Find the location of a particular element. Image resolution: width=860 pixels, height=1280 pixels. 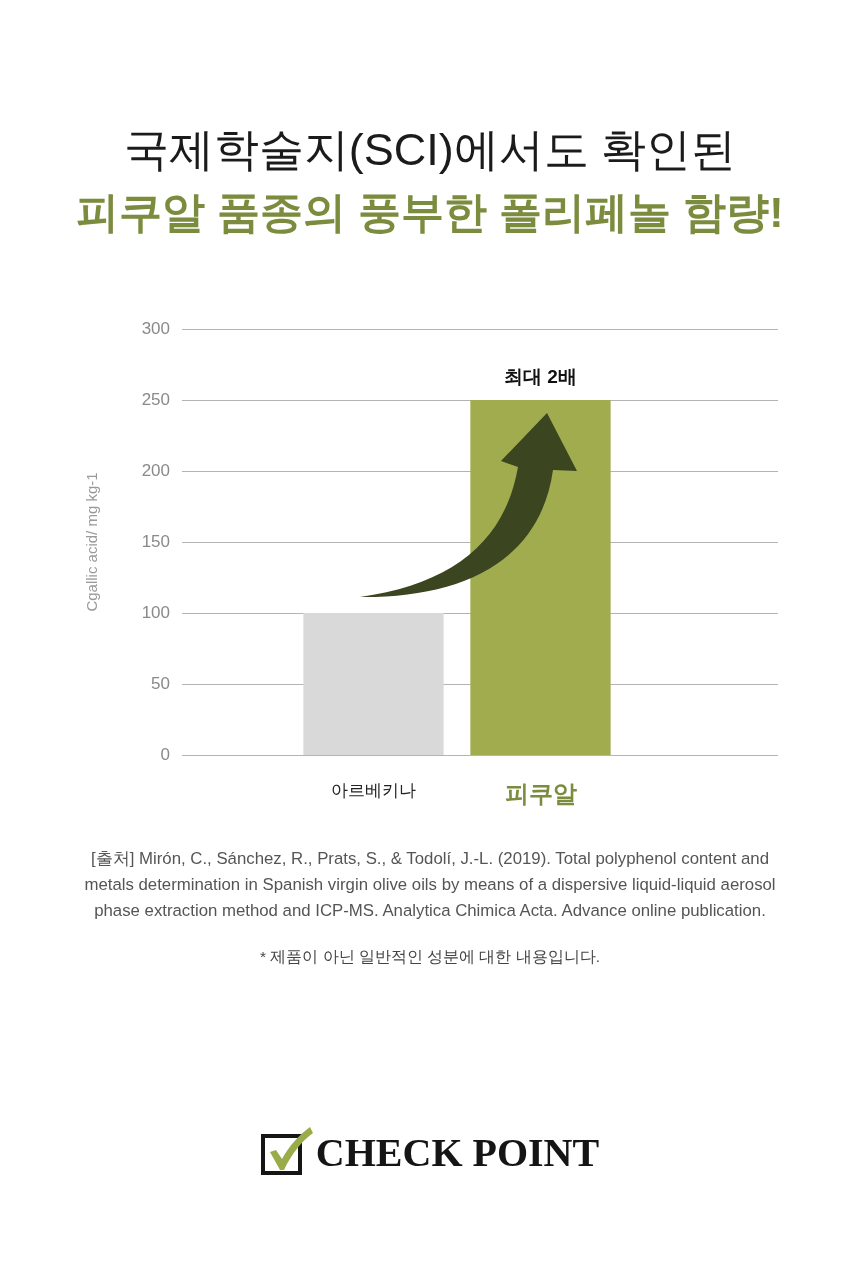

text: [출처] Mirón, C., Sánchez, R., Prats, S., & Todolí, J.-L. (2019). Total polyphenol content and metals determination in Spanish virgin olive oils by means of a dispersive liquid-liquid aerosol phase extraction method and ICP-MS. Analytica Chimica Acta. Advance online publication. is located at coordinates (430, 885).